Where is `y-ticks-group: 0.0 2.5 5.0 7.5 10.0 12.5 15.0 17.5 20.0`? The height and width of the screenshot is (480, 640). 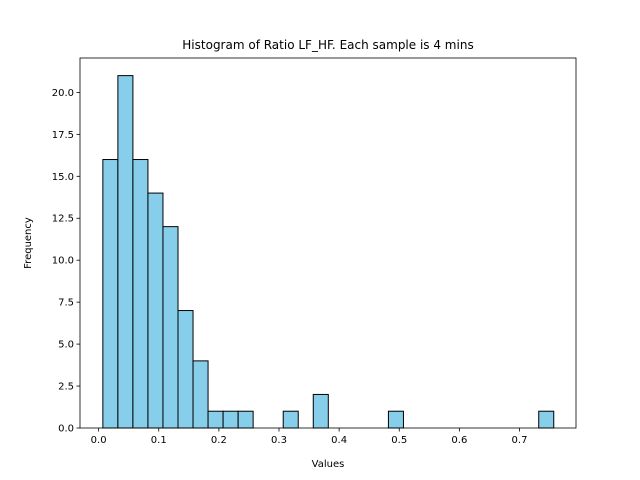 y-ticks-group: 0.0 2.5 5.0 7.5 10.0 12.5 15.0 17.5 20.0 is located at coordinates (66, 261).